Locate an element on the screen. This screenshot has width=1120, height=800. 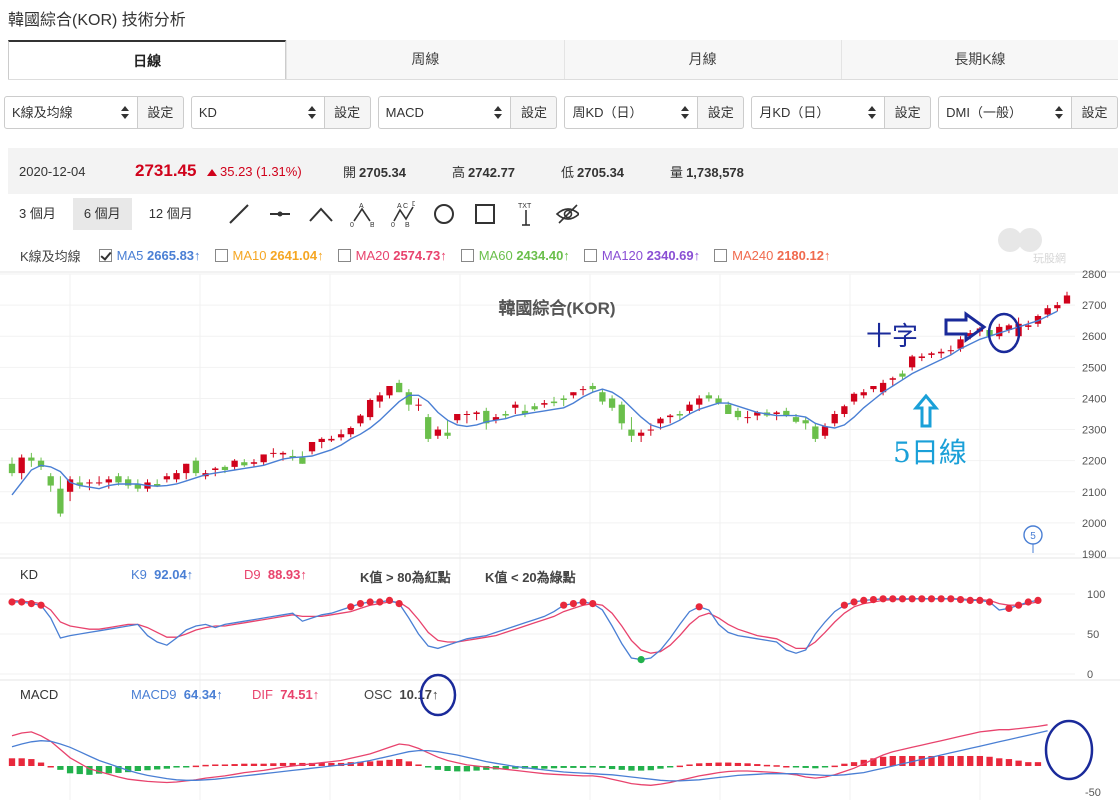
macd9-label: MACD9 is located at coordinates (154, 694).